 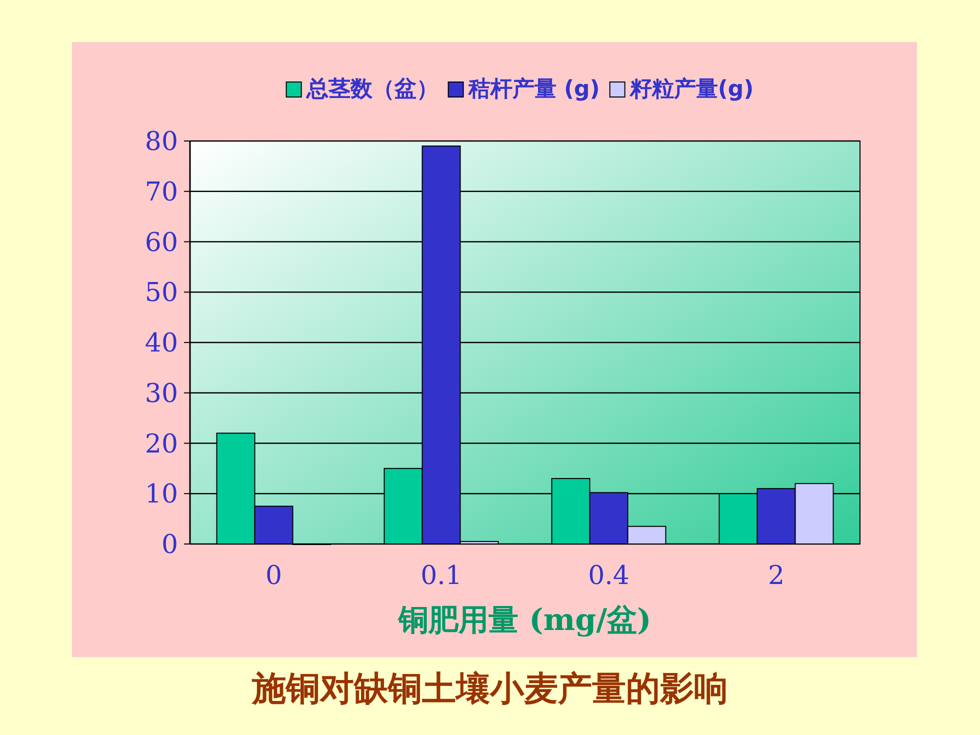 I want to click on x-tick-label: 2, so click(x=776, y=576).